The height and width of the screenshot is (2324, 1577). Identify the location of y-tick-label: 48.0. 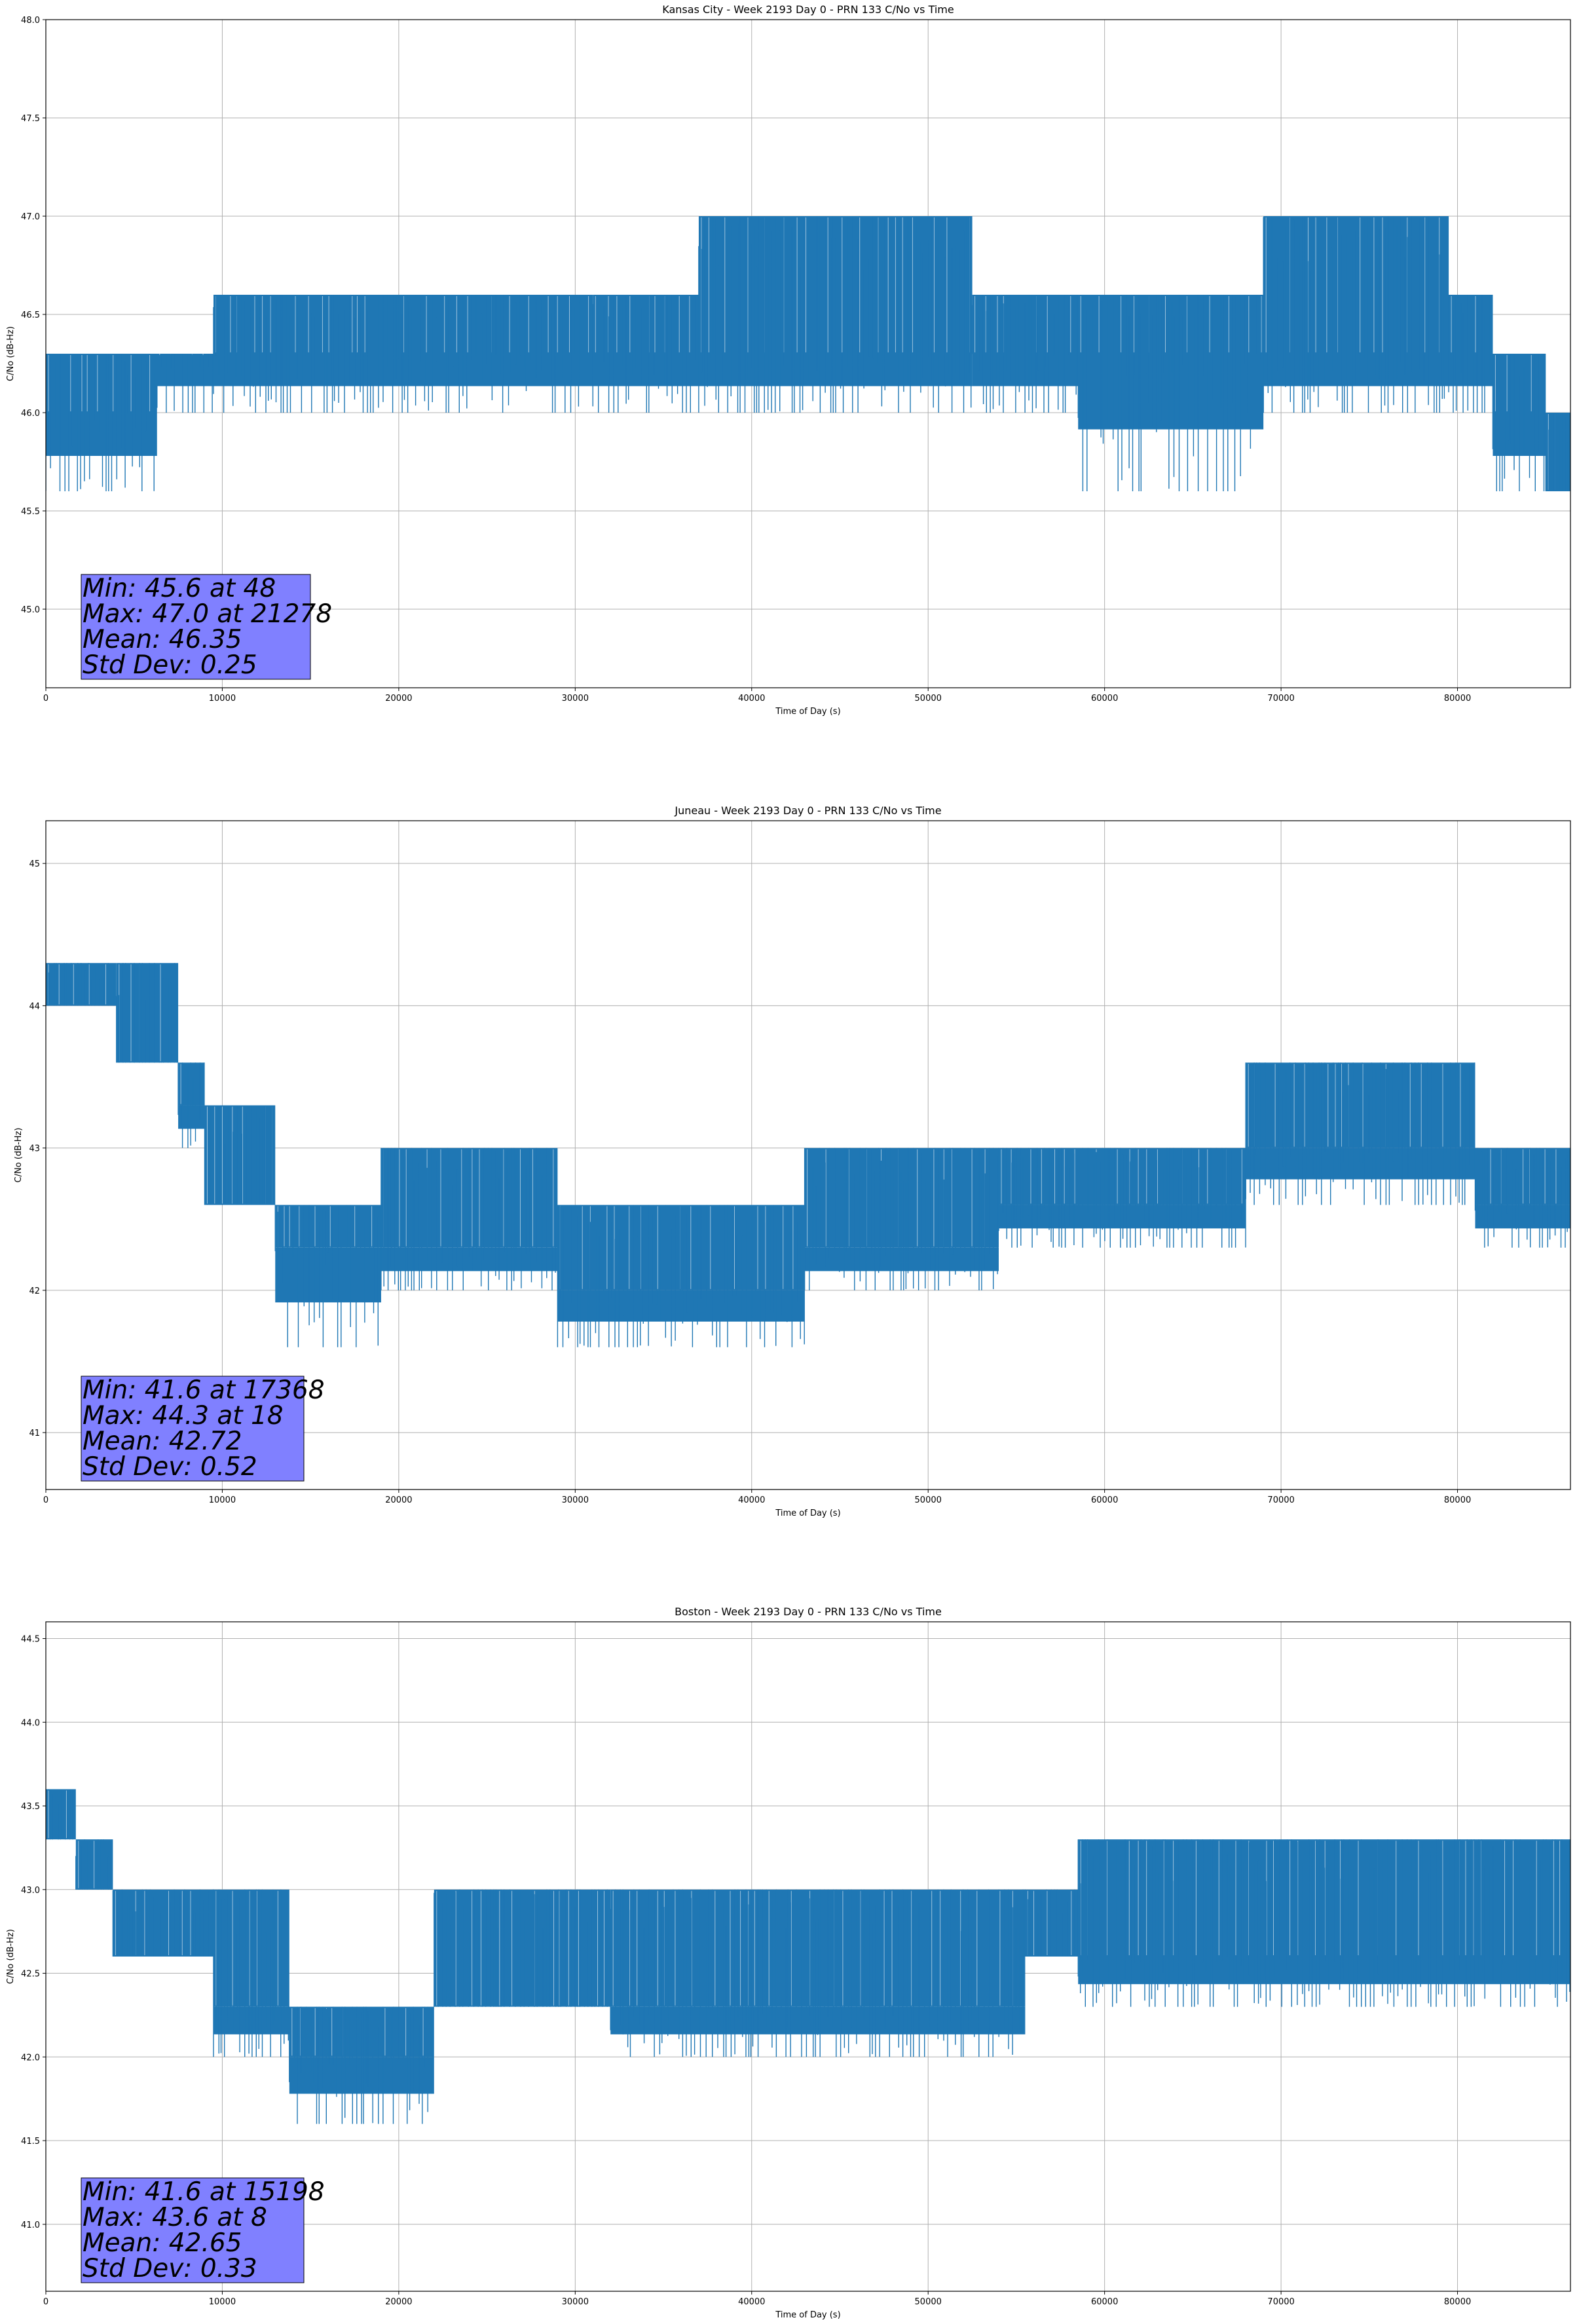
(30, 21).